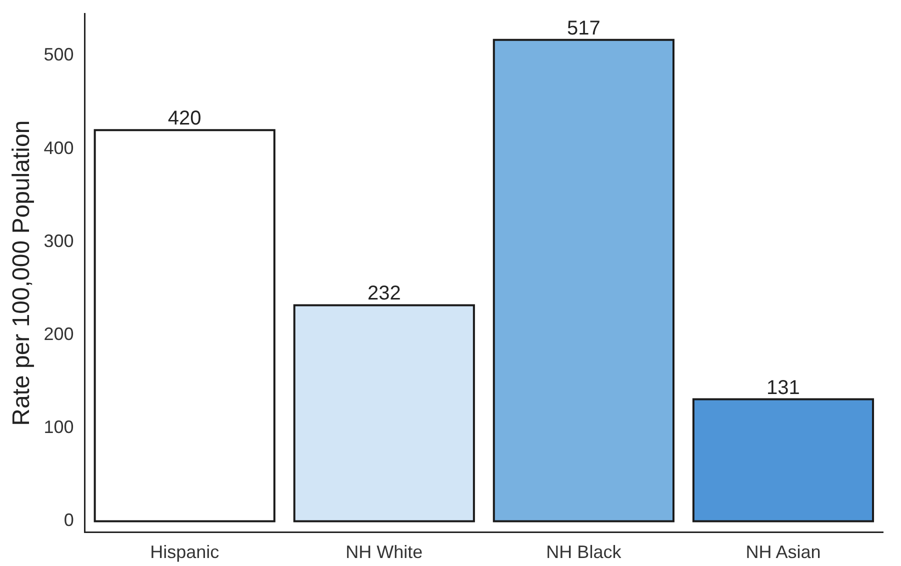 This screenshot has width=901, height=566. What do you see at coordinates (59, 427) in the screenshot?
I see `y-tick-label: 100` at bounding box center [59, 427].